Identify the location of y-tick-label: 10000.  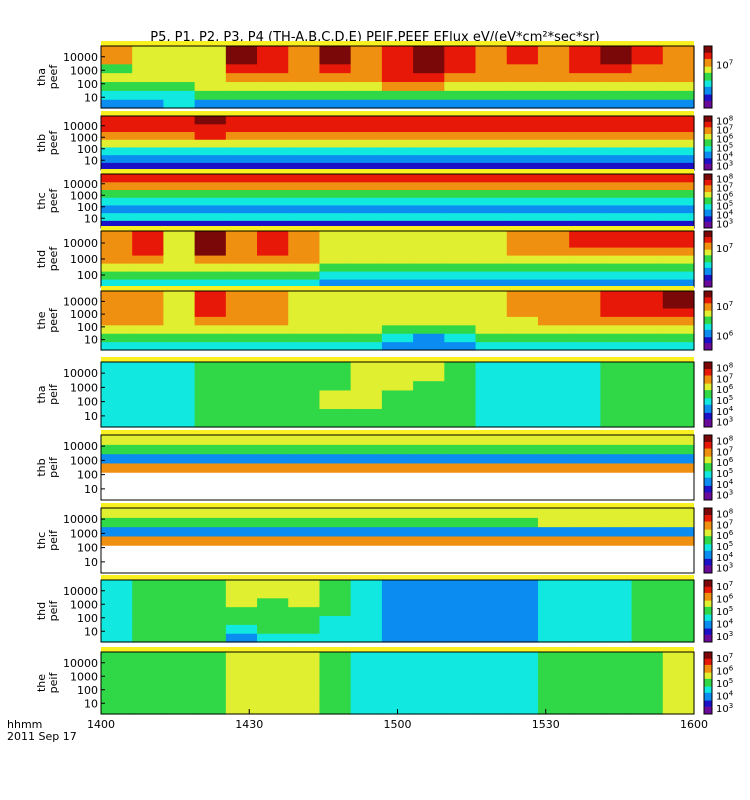
(80, 446).